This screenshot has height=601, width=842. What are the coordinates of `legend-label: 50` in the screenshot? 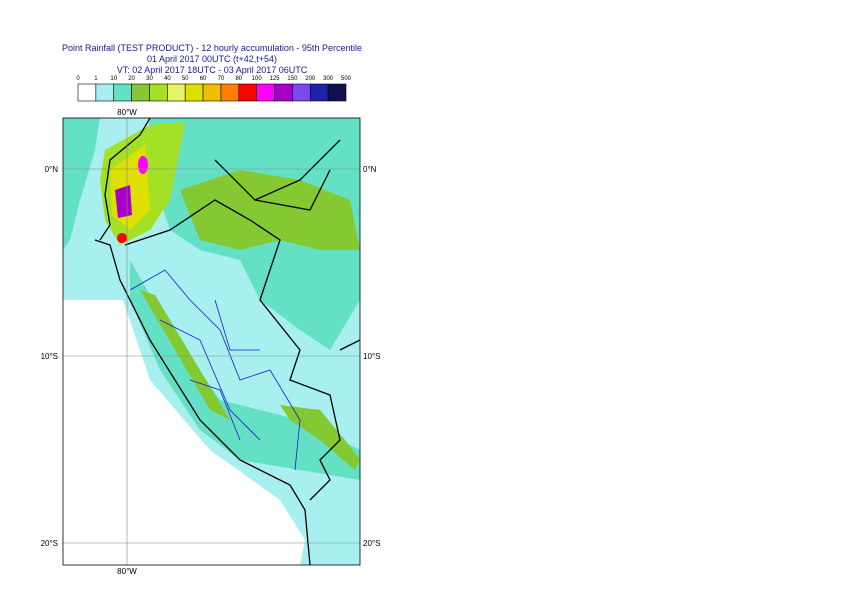 It's located at (185, 79).